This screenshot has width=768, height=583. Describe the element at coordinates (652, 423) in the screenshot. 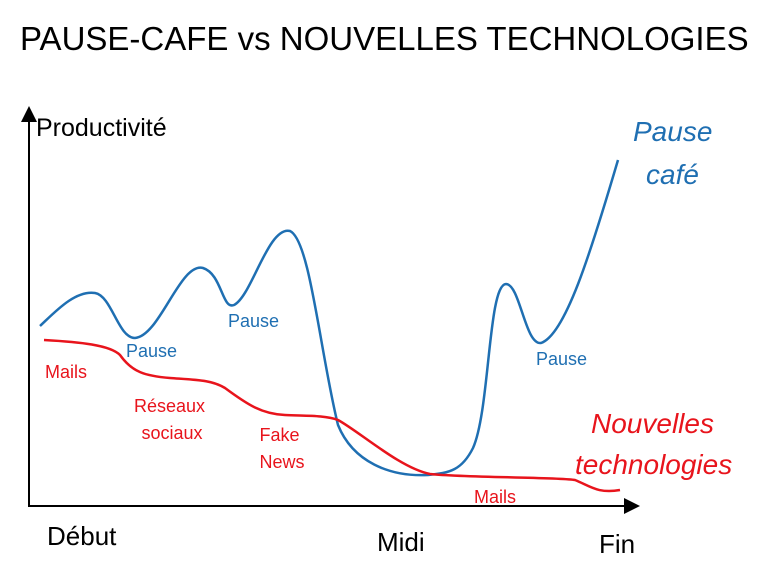

I see `series-name-label: Nouvelles` at that location.